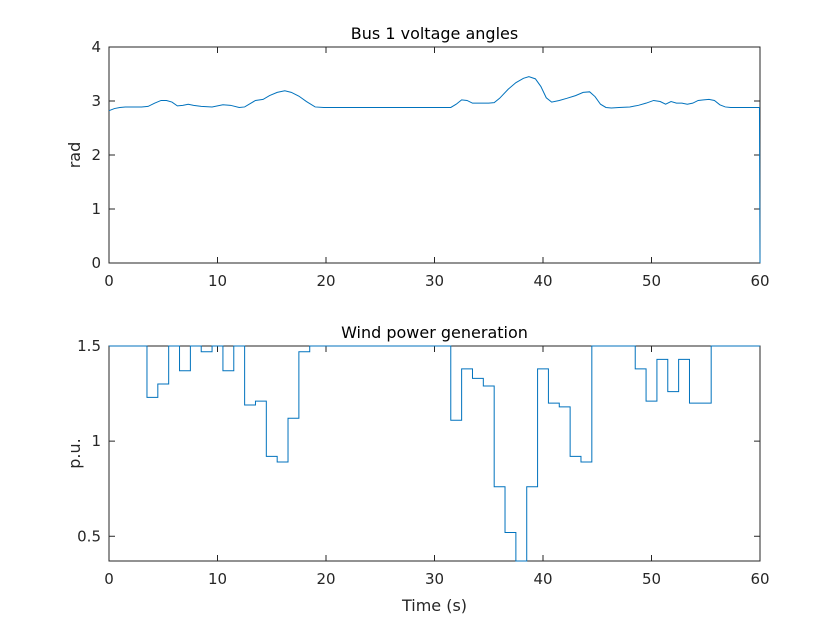 The width and height of the screenshot is (840, 630). I want to click on voltage-angle-y-tick-label: 0, so click(96, 263).